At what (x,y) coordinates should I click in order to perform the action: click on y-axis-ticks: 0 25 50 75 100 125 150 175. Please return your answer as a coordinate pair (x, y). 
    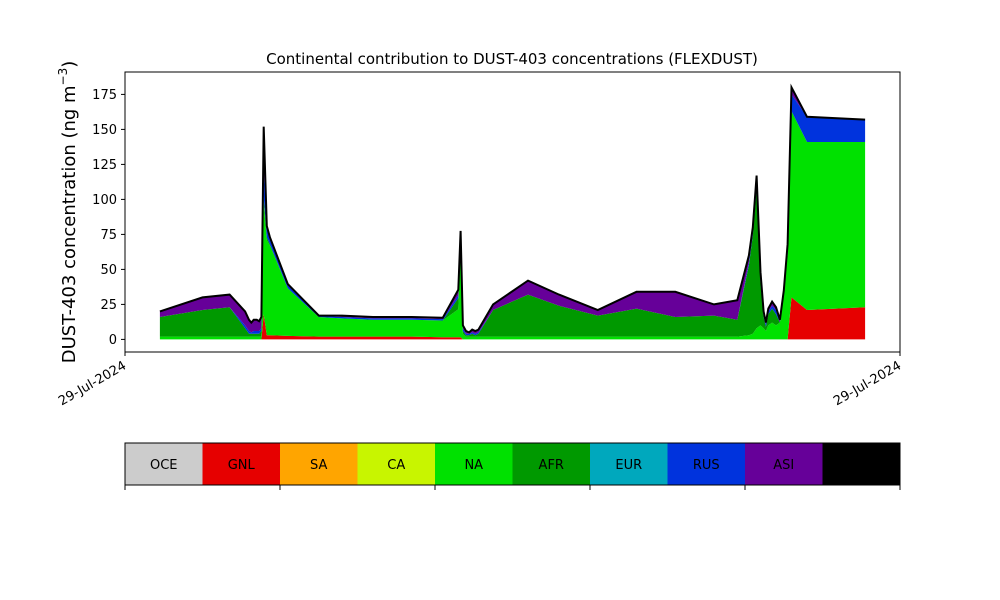
    Looking at the image, I should click on (108, 218).